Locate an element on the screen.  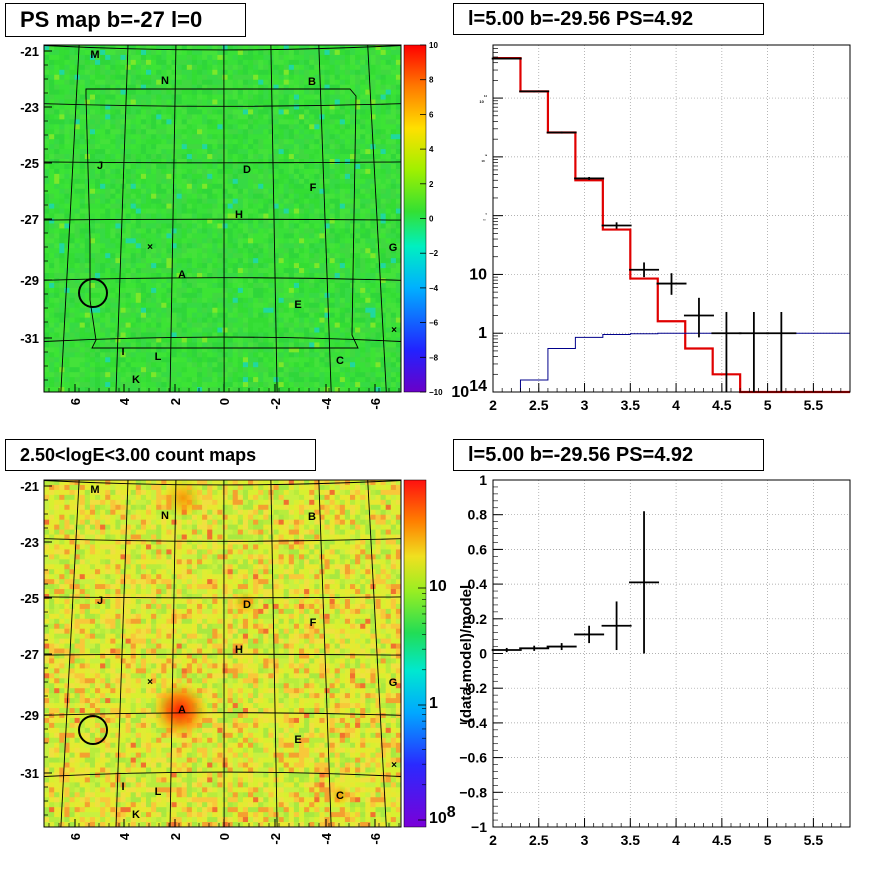
count-map-source-d-blob is located at coordinates (245, 603).